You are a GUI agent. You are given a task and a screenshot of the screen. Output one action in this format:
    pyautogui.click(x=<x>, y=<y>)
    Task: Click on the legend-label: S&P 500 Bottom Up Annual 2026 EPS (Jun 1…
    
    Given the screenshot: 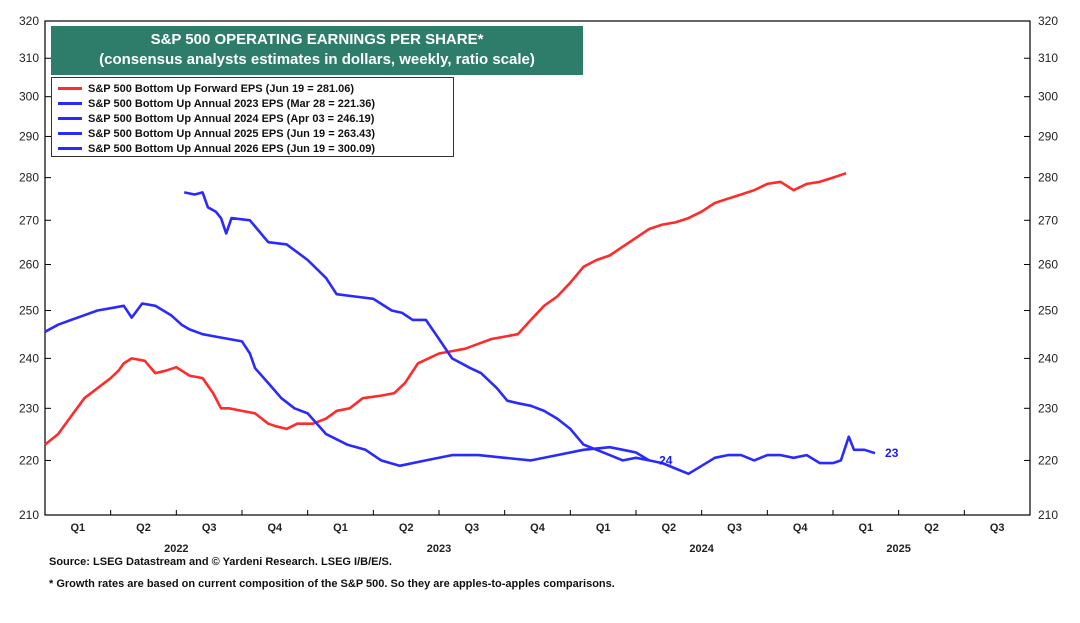 What is the action you would take?
    pyautogui.click(x=232, y=148)
    